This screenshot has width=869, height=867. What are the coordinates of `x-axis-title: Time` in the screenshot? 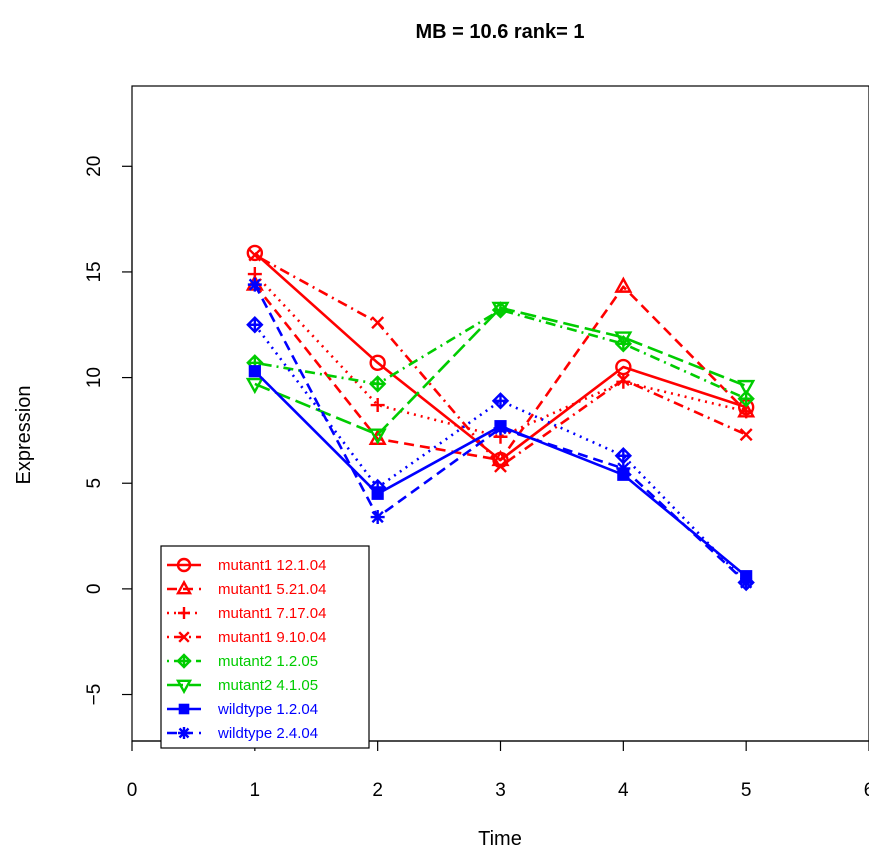 It's located at (500, 839).